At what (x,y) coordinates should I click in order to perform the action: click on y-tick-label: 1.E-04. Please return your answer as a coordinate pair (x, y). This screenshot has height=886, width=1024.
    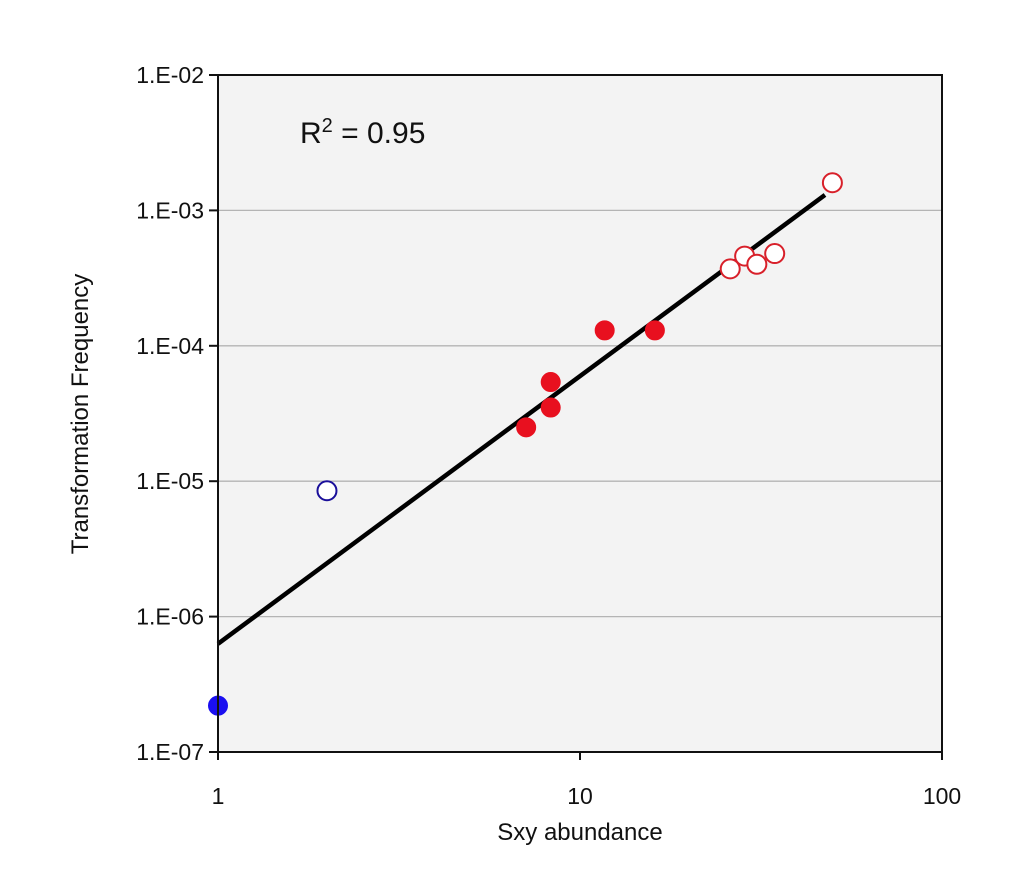
    Looking at the image, I should click on (170, 346).